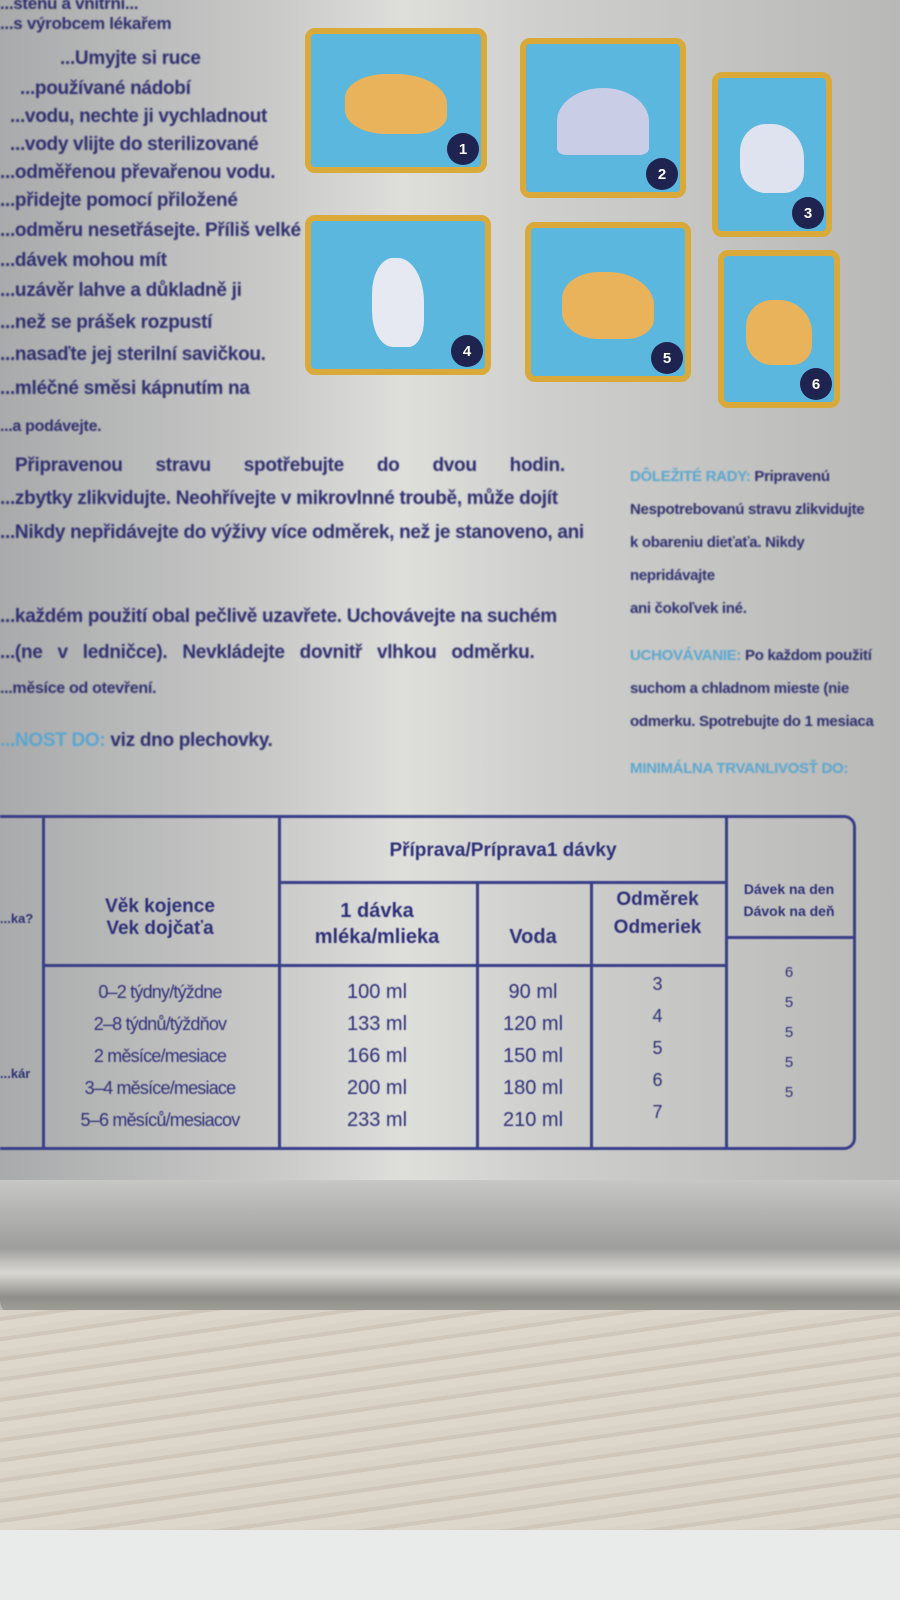 The image size is (900, 1600). What do you see at coordinates (747, 509) in the screenshot?
I see `text-line: Nespotrebovanú stravu zlikvidujte` at bounding box center [747, 509].